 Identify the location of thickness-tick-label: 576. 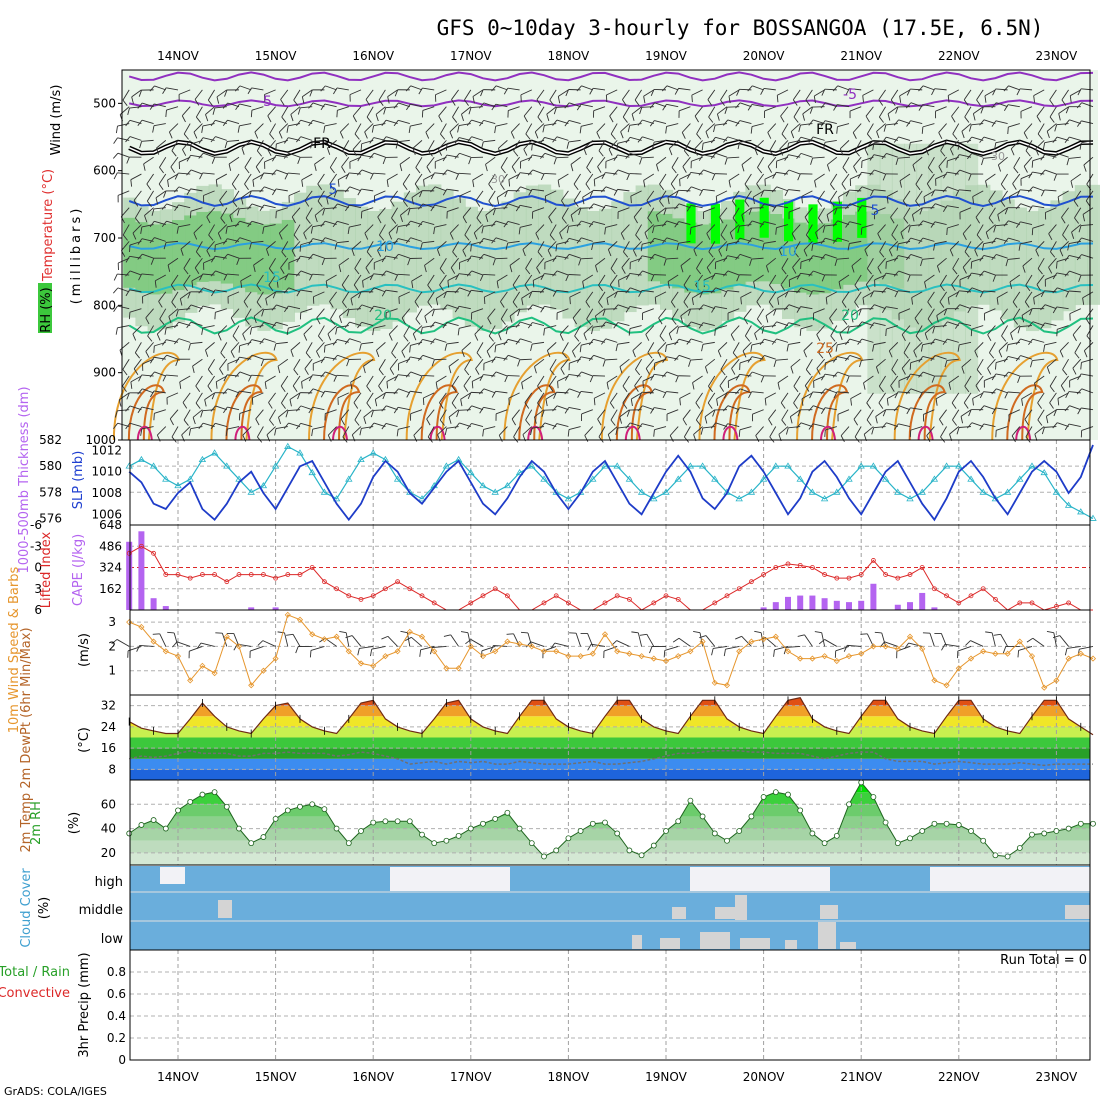
(50, 518).